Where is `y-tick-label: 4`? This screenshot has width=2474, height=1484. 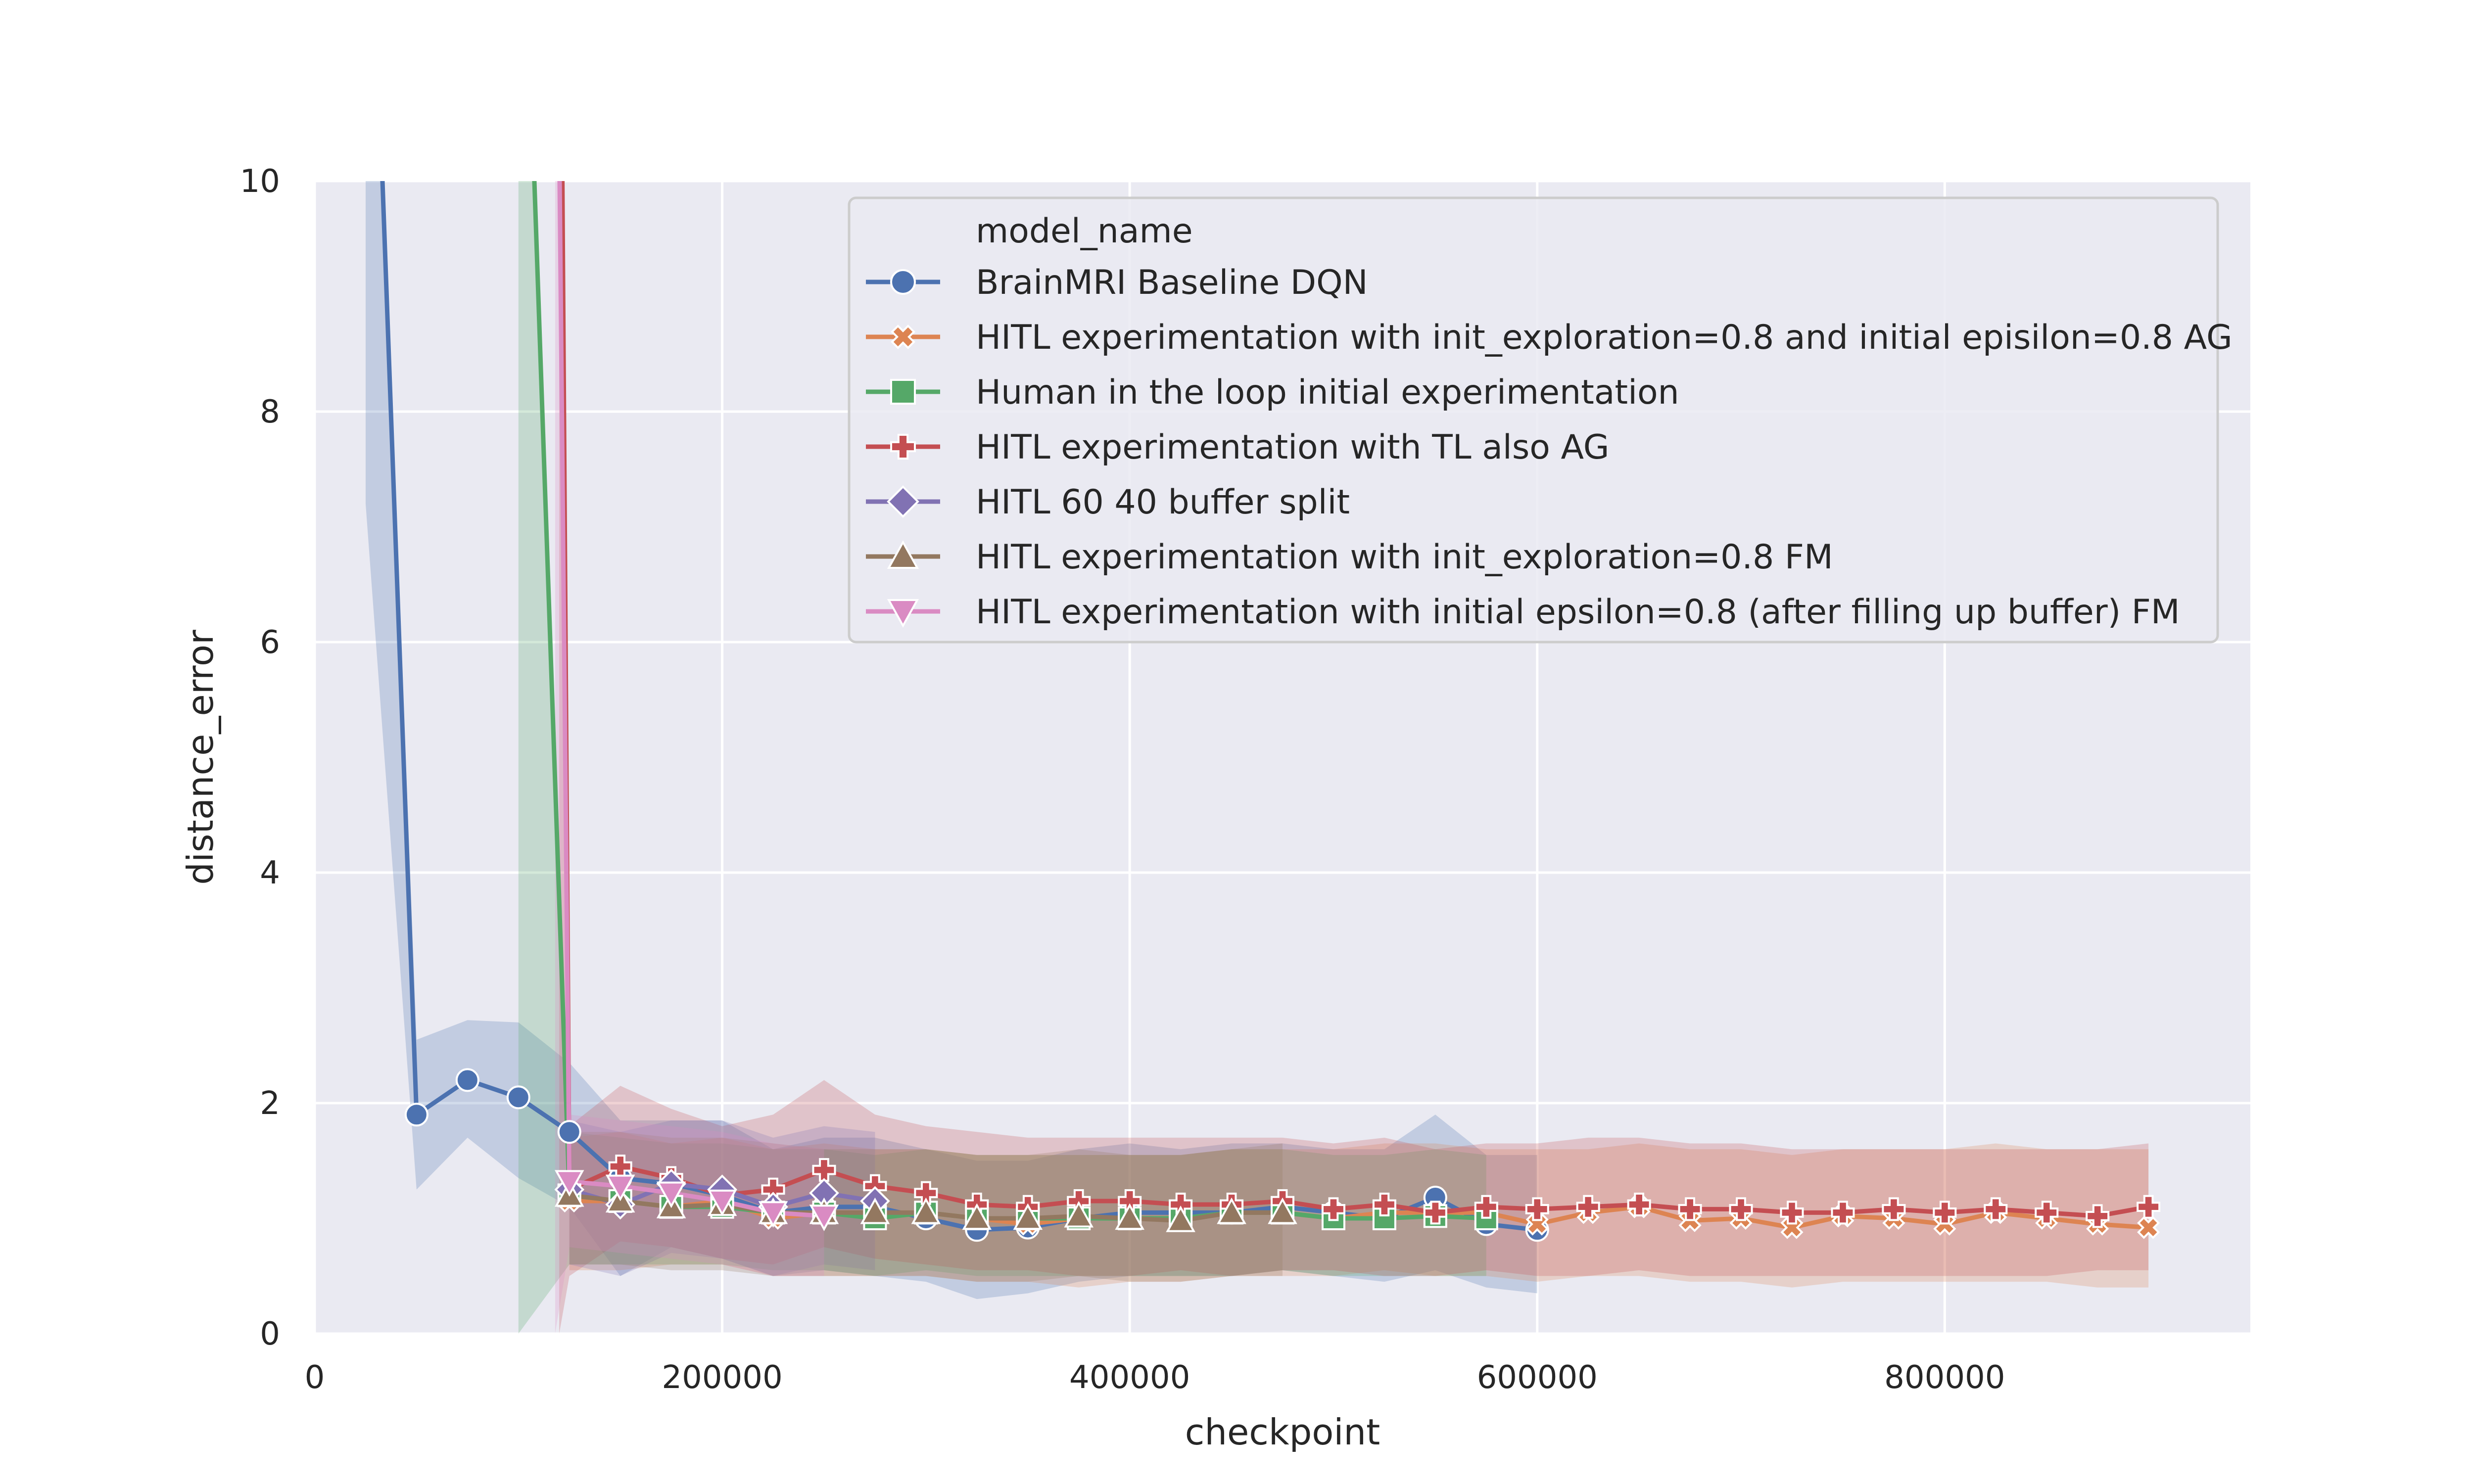
y-tick-label: 4 is located at coordinates (270, 873).